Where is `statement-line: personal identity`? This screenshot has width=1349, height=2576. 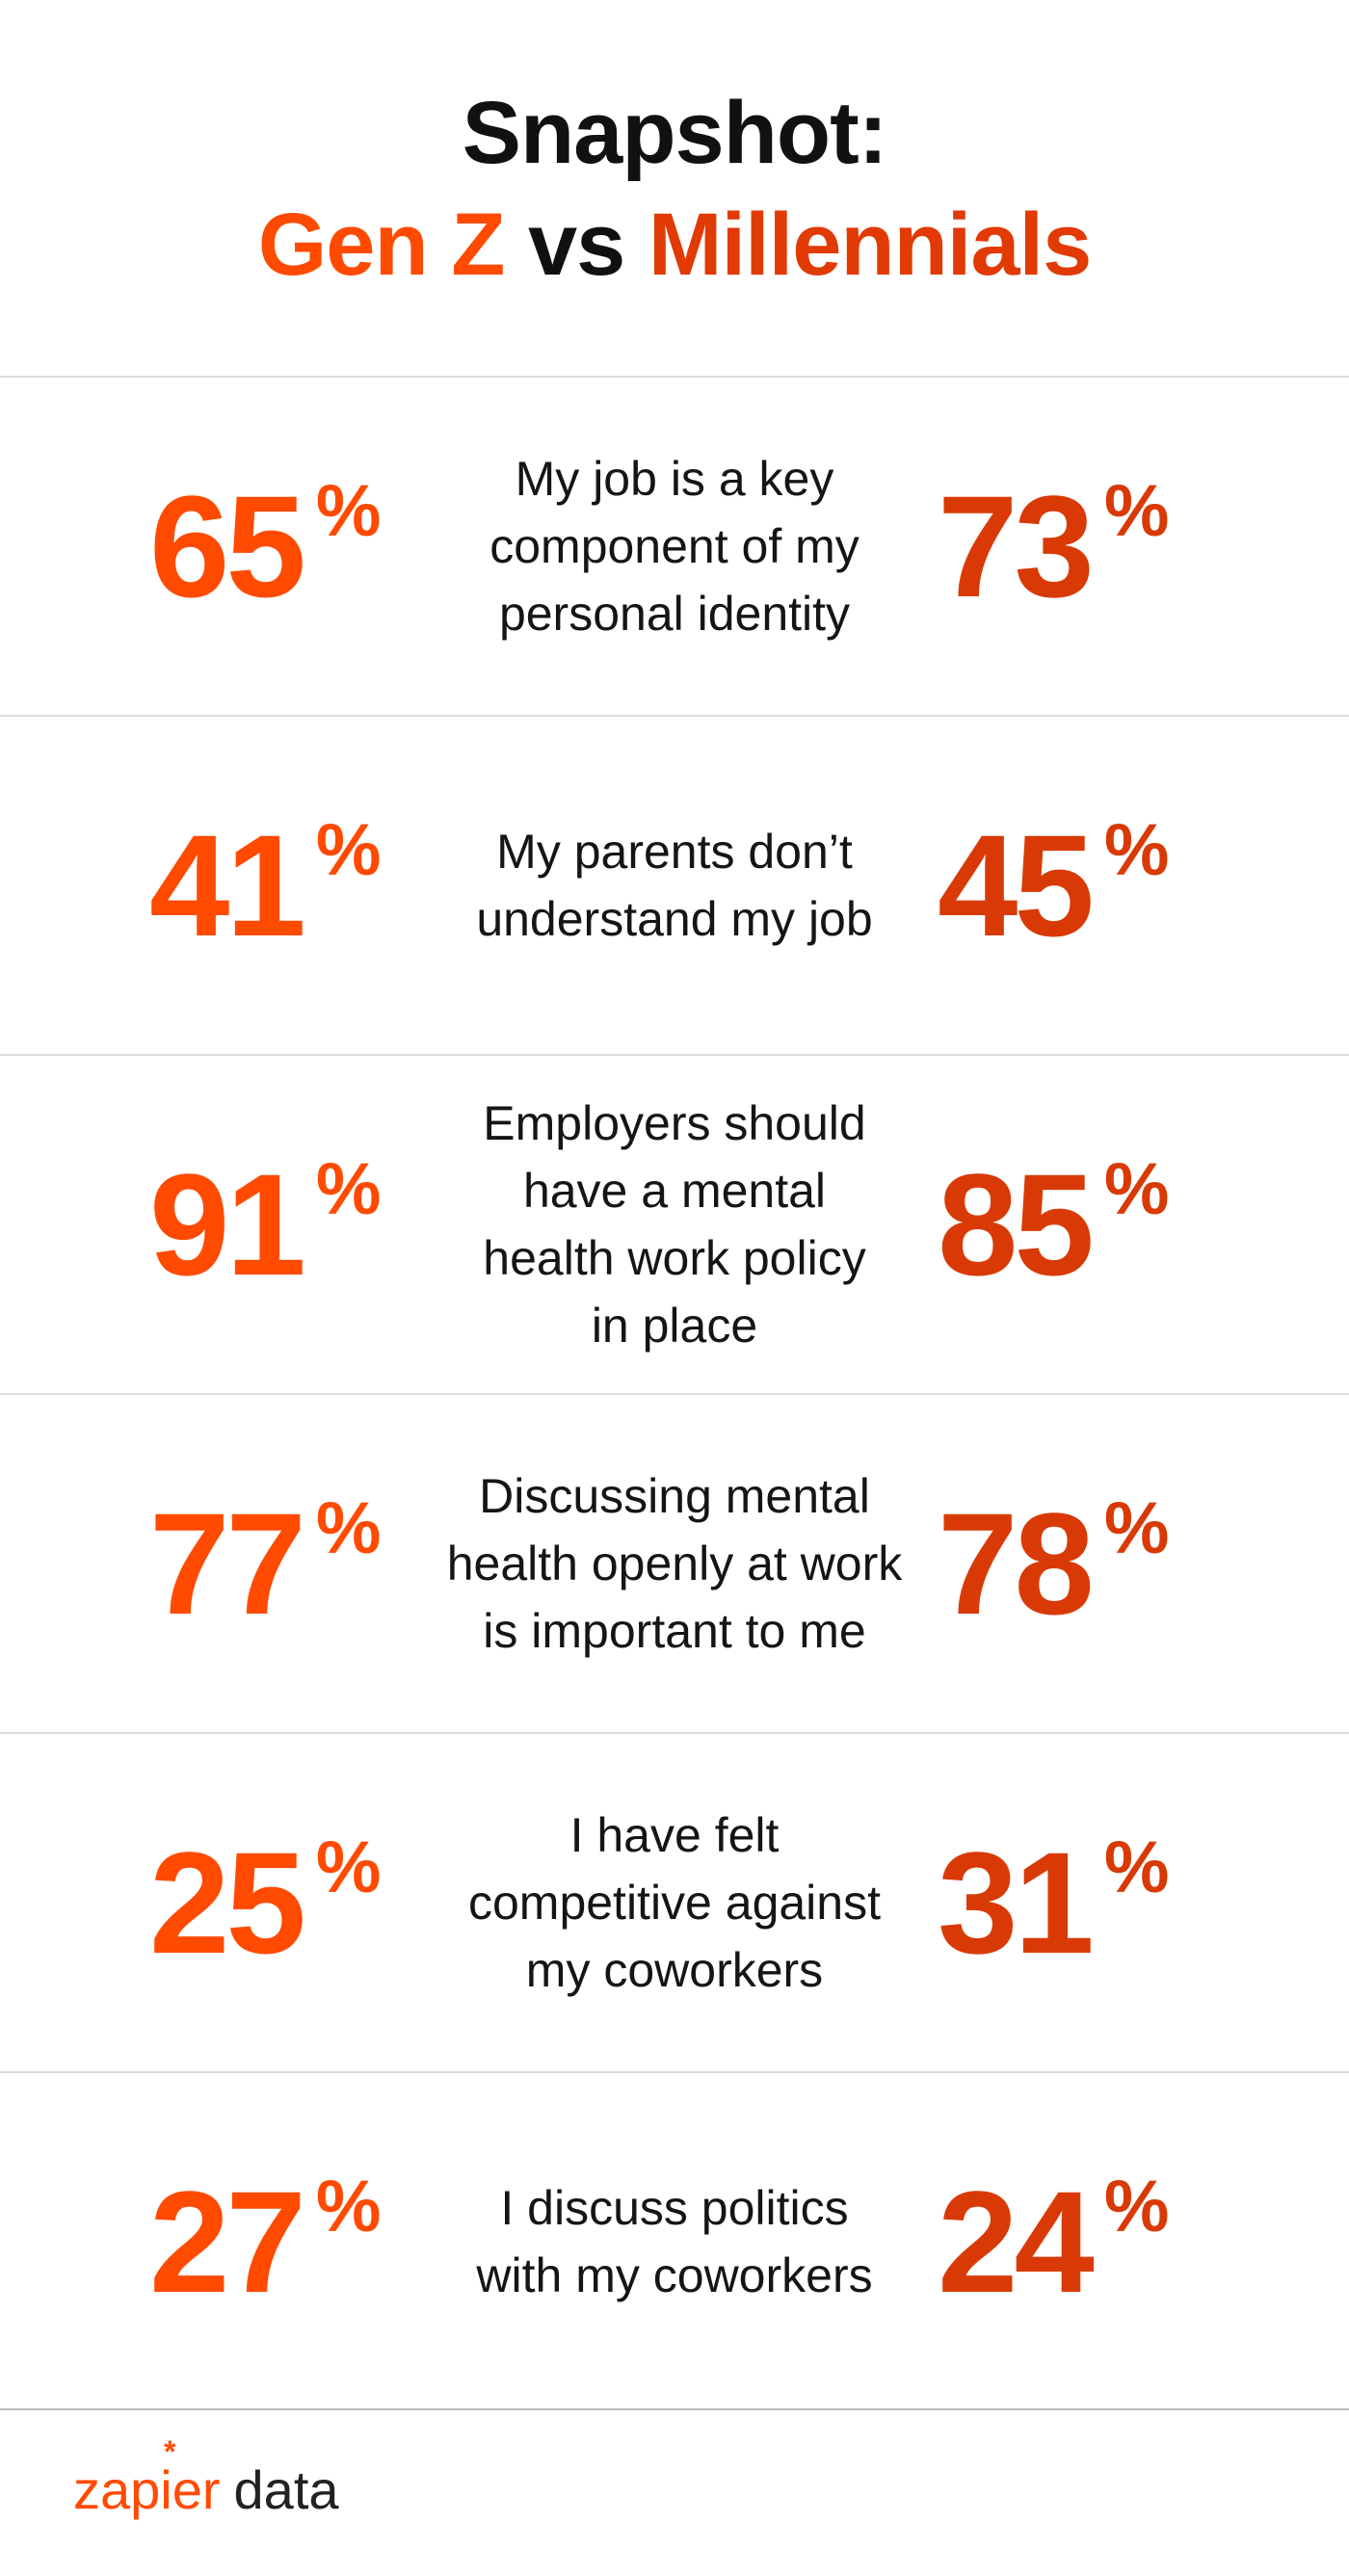 statement-line: personal identity is located at coordinates (674, 614).